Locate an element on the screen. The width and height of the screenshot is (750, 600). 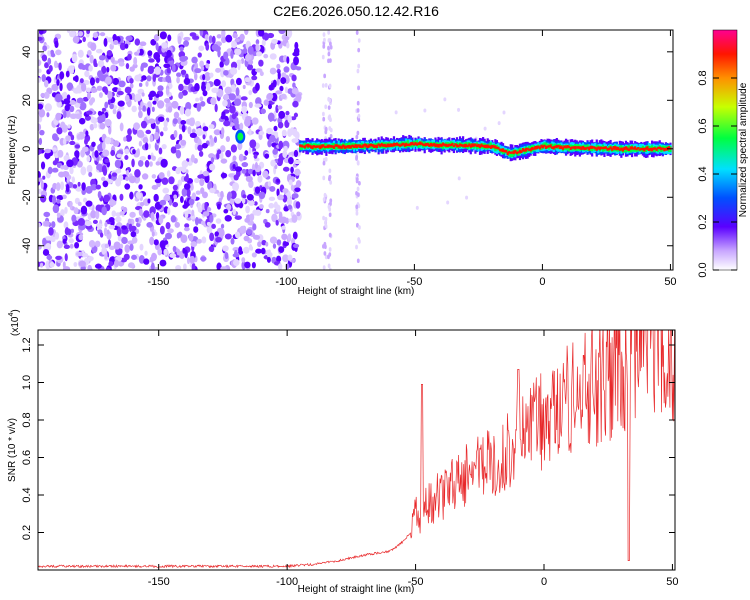
y-tick-label: -40 is located at coordinates (27, 246).